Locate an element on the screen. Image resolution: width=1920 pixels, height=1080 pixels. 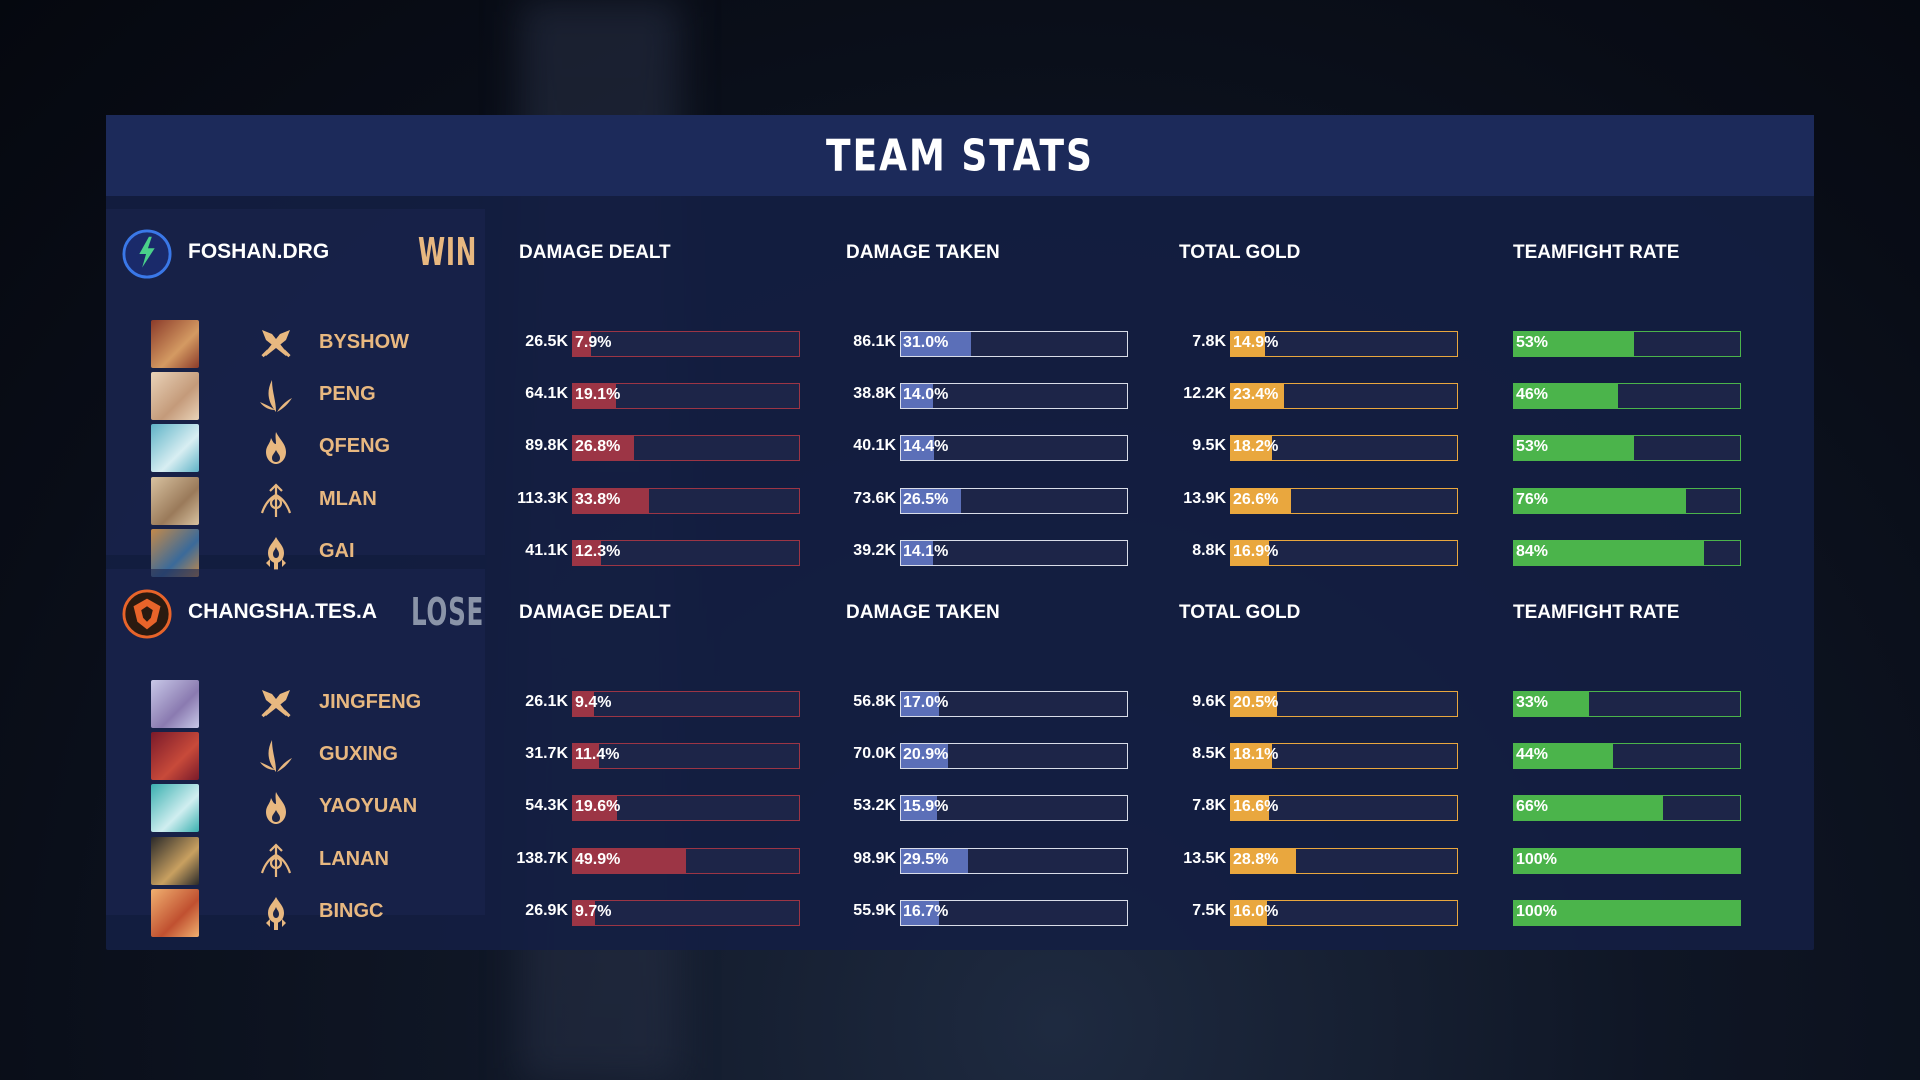
stat-percent: 14.1% is located at coordinates (926, 551).